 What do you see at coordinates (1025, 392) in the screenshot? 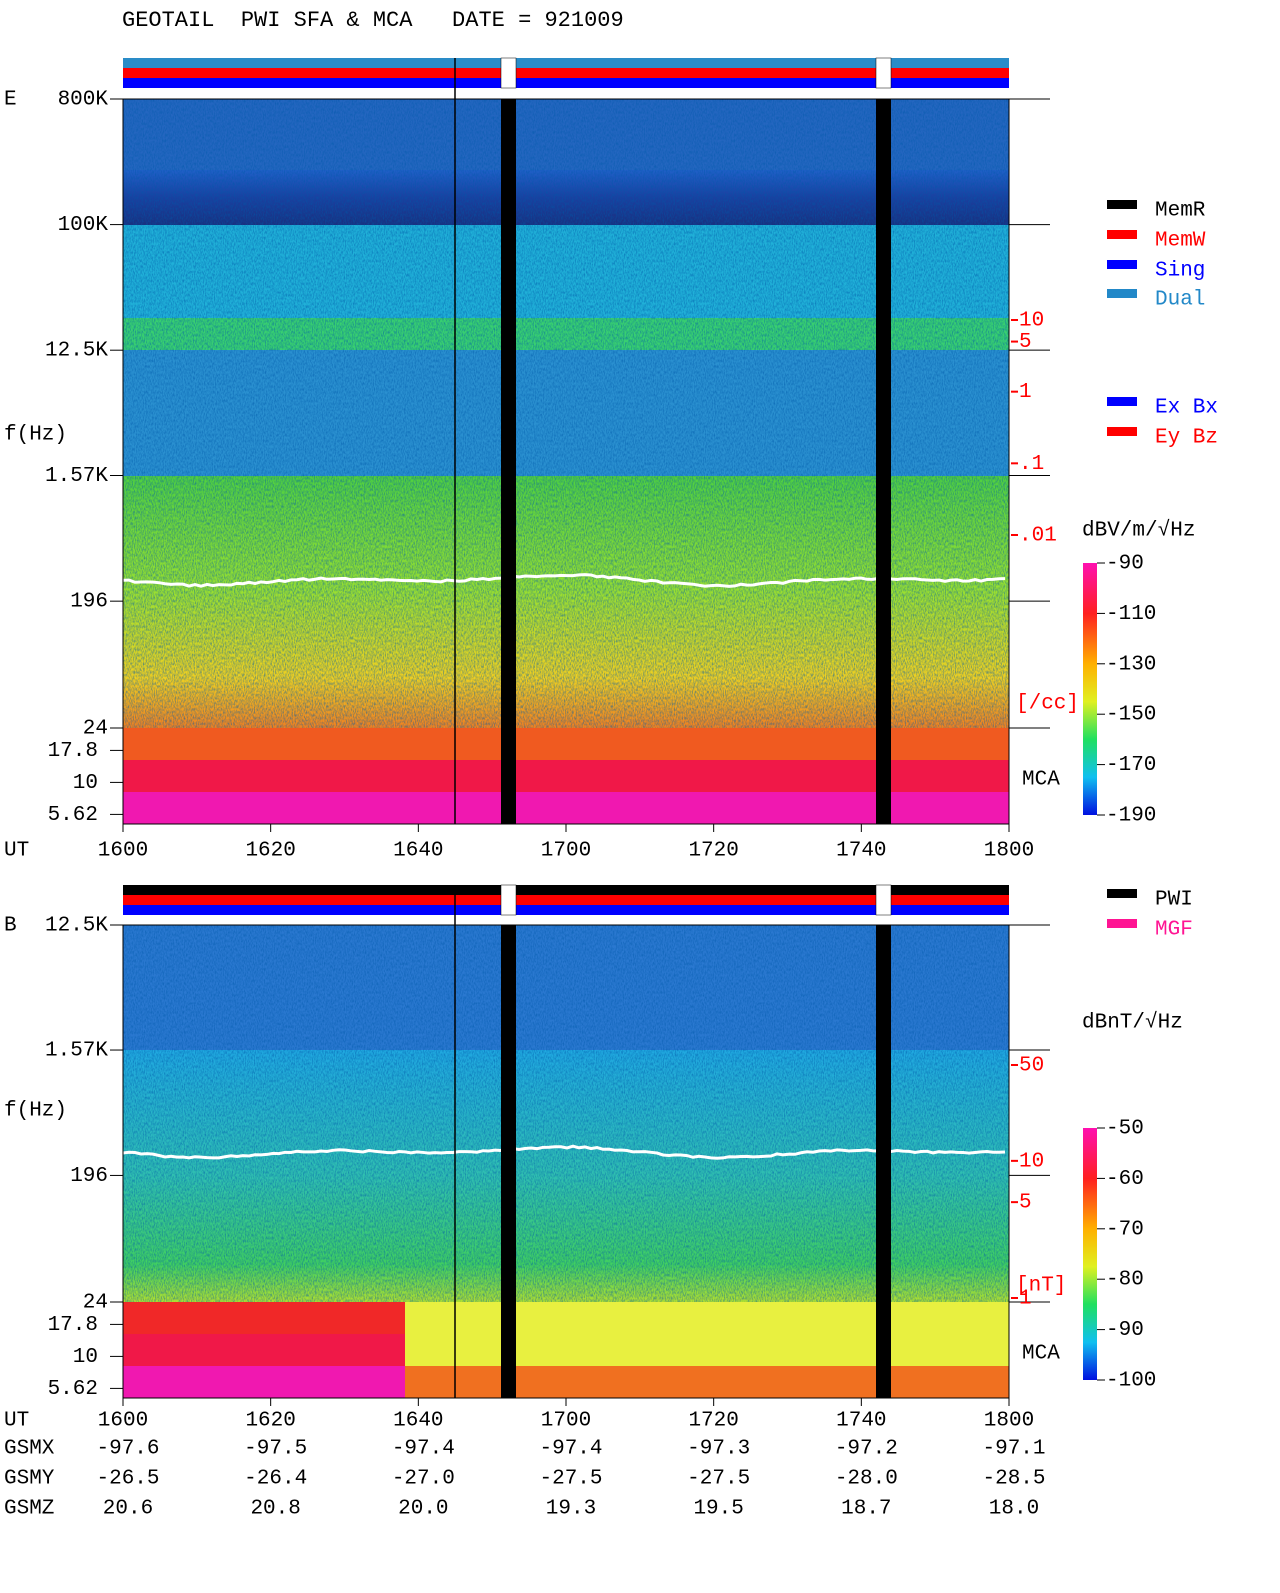
I see `right-tick-label: 1` at bounding box center [1025, 392].